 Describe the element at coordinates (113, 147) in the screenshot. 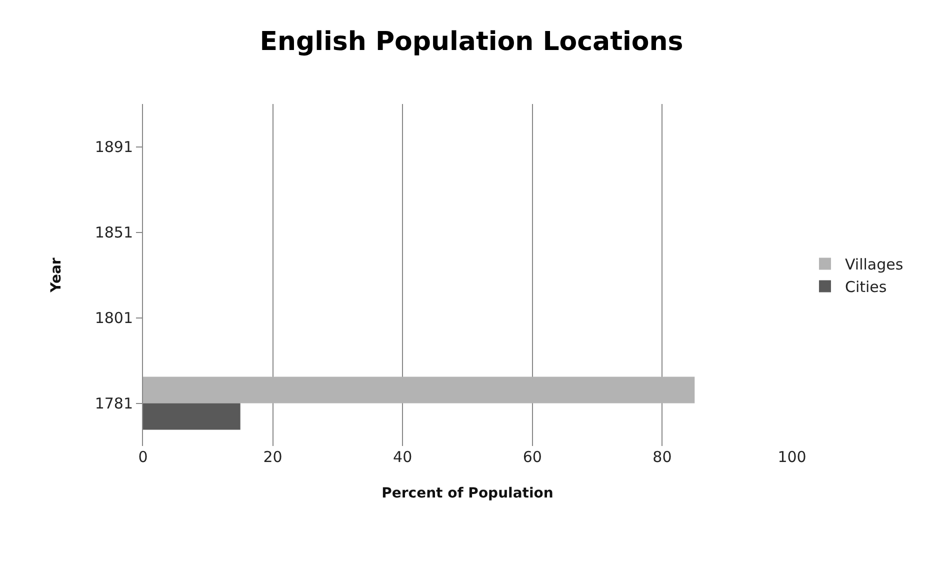

I see `y-tick-label: 1891` at that location.